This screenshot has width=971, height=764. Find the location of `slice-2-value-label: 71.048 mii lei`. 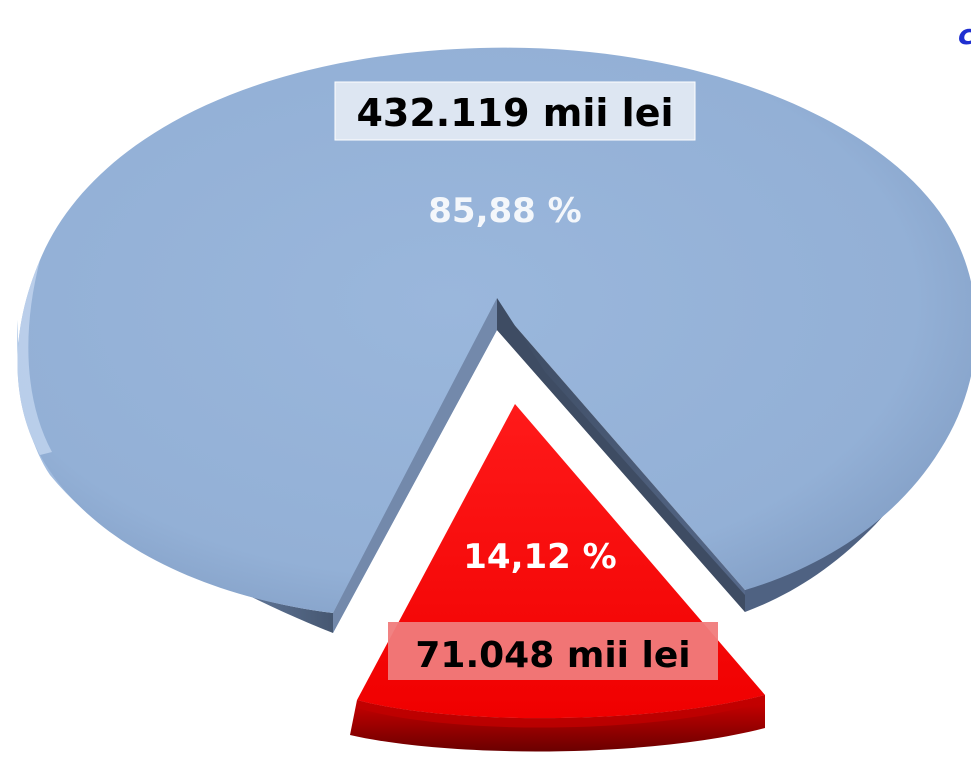

slice-2-value-label: 71.048 mii lei is located at coordinates (553, 651).